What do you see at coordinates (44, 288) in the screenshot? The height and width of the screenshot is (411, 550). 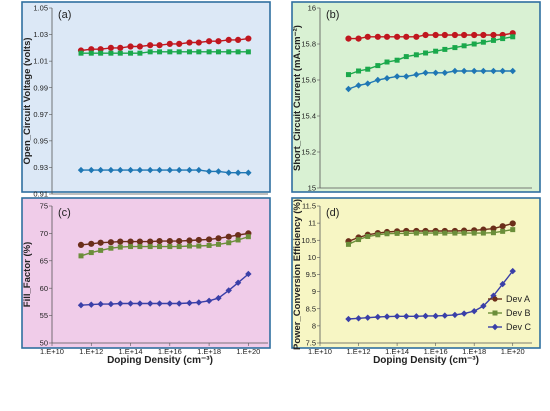 I see `y-tick-label: 60` at bounding box center [44, 288].